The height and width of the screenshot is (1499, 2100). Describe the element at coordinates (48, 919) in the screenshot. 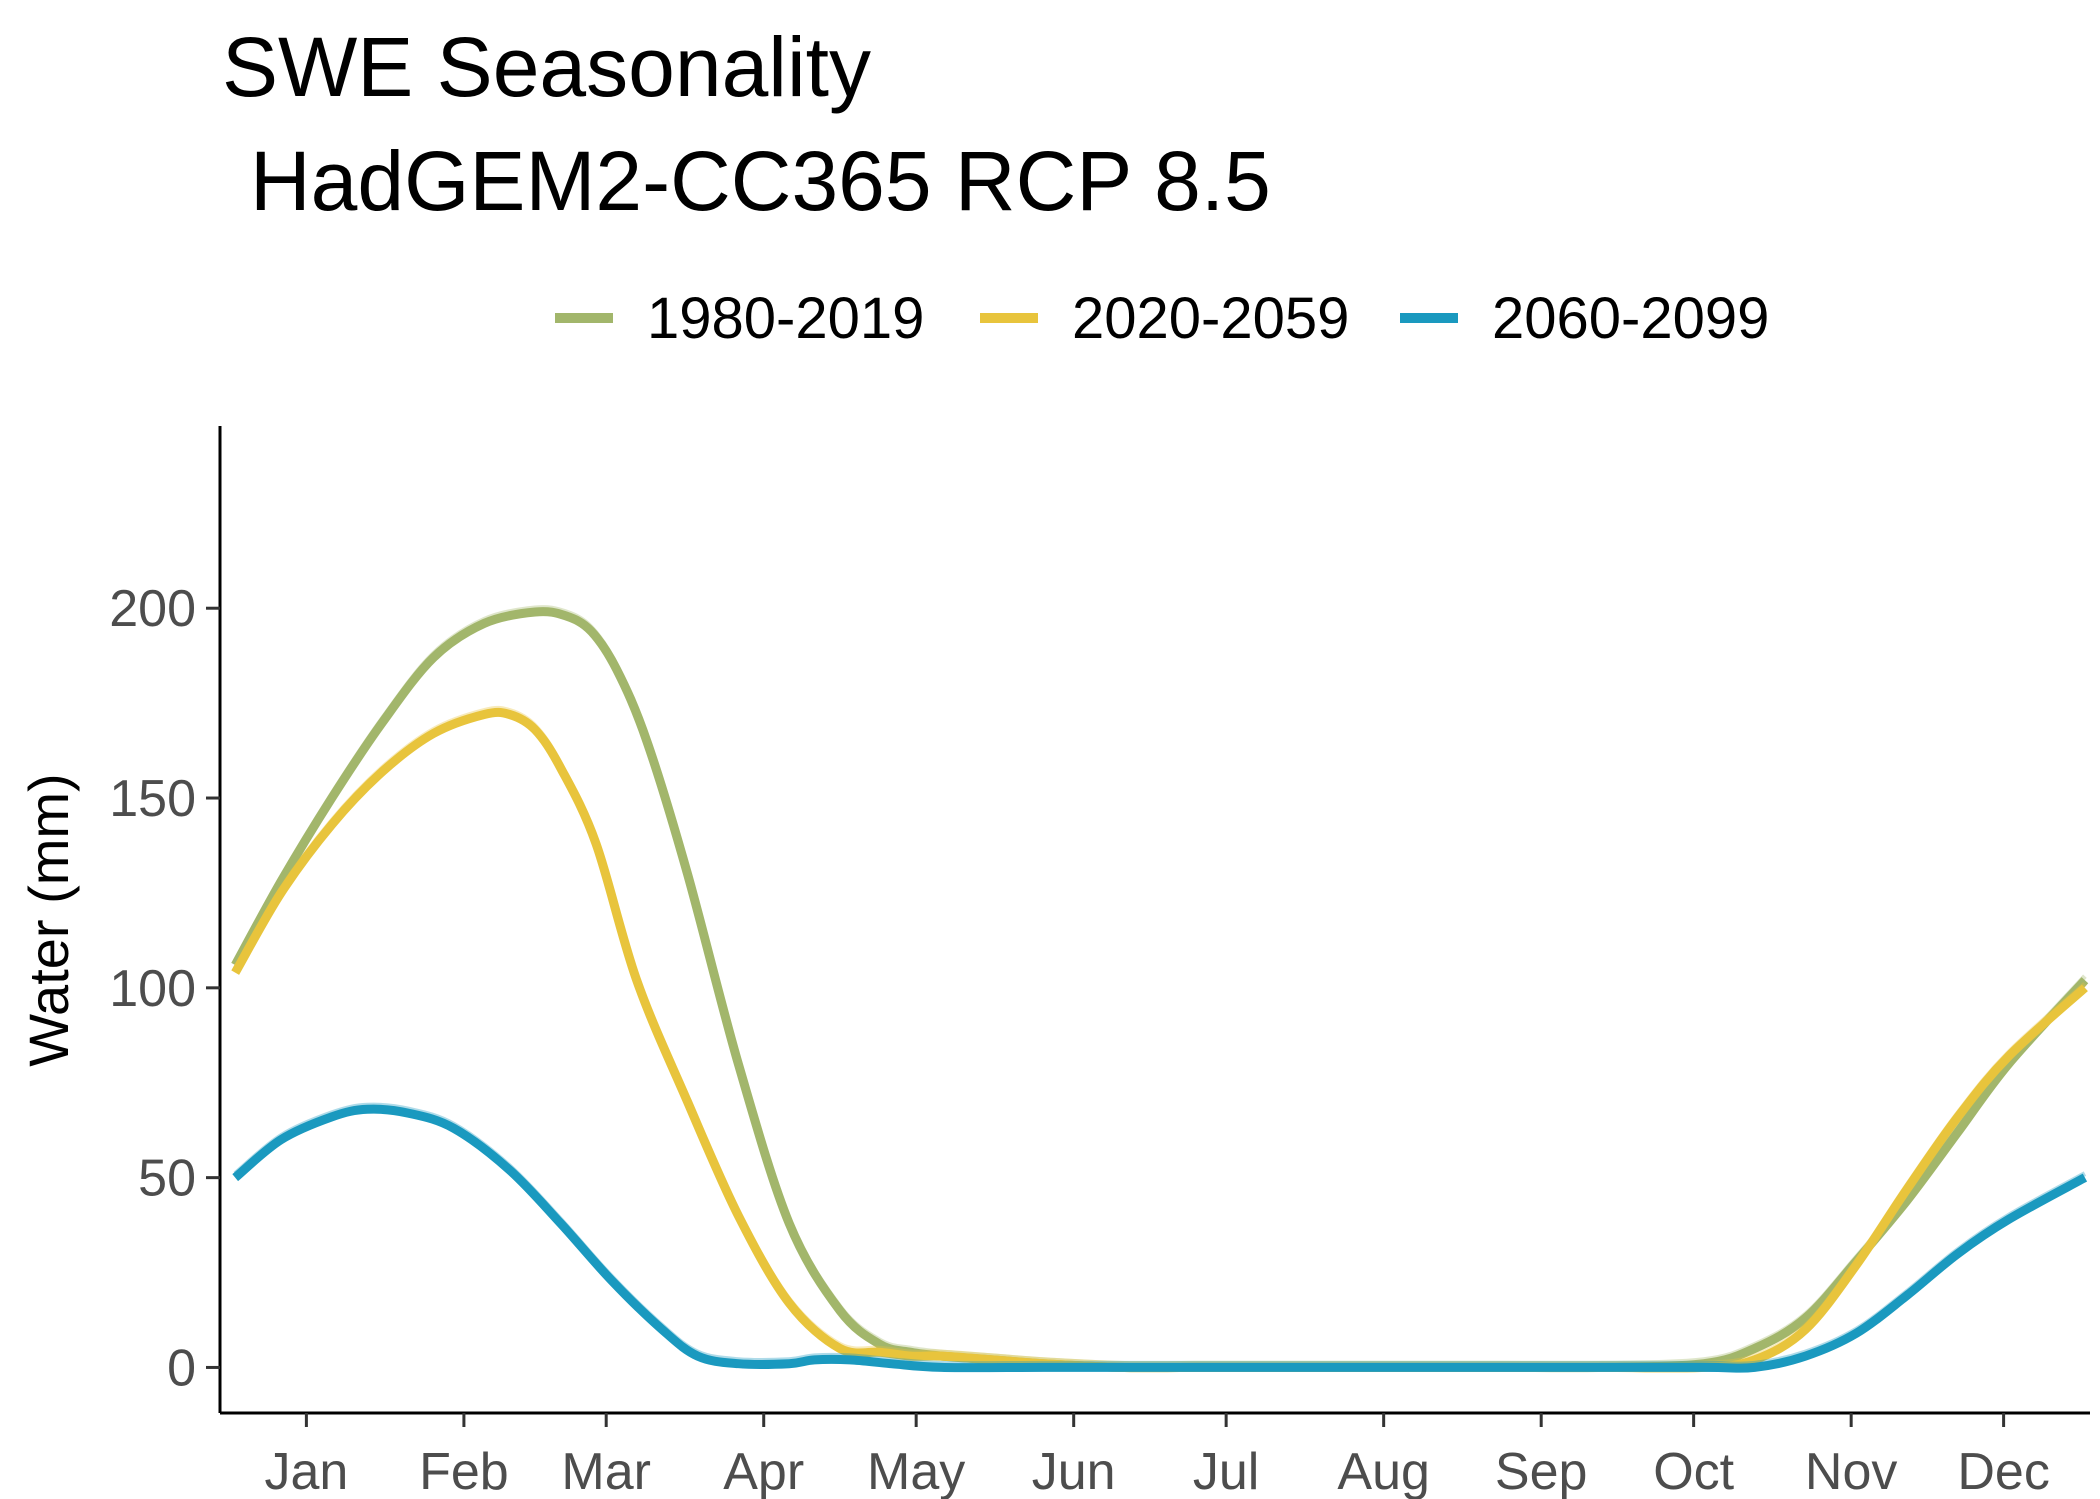

I see `y-axis-title: Water (mm)` at that location.